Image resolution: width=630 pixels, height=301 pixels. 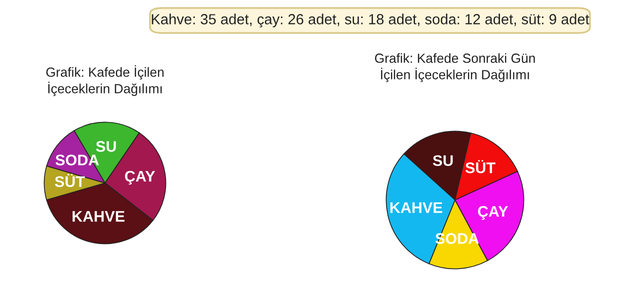 What do you see at coordinates (454, 67) in the screenshot?
I see `chart-title: Grafik: Kafede Sonraki Gün İçilen İçeceklerin Dağılımı` at bounding box center [454, 67].